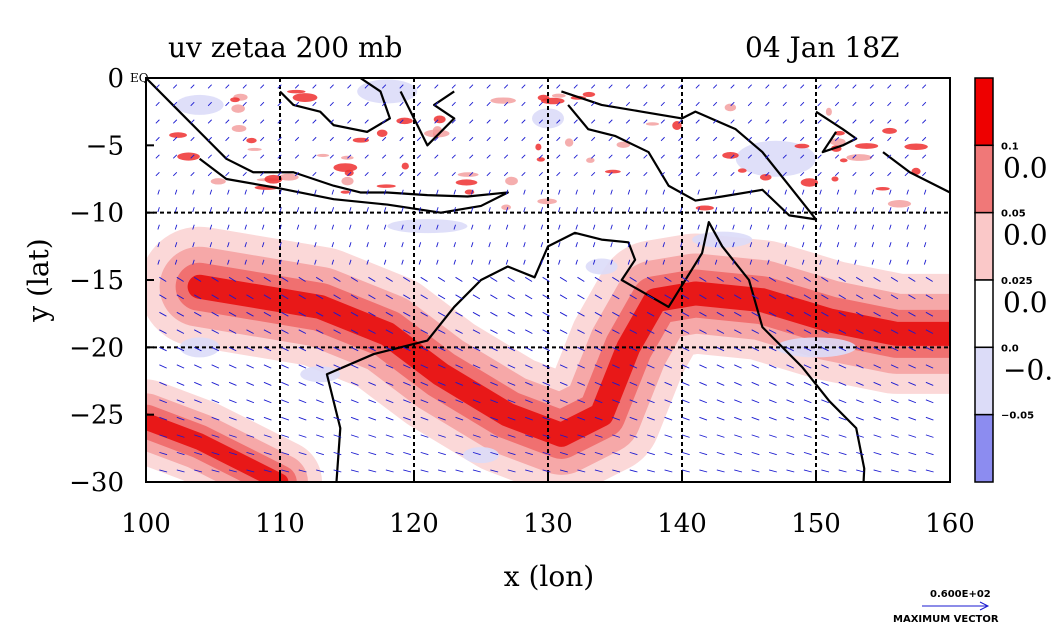  I want to click on coastline-segment, so click(327, 146).